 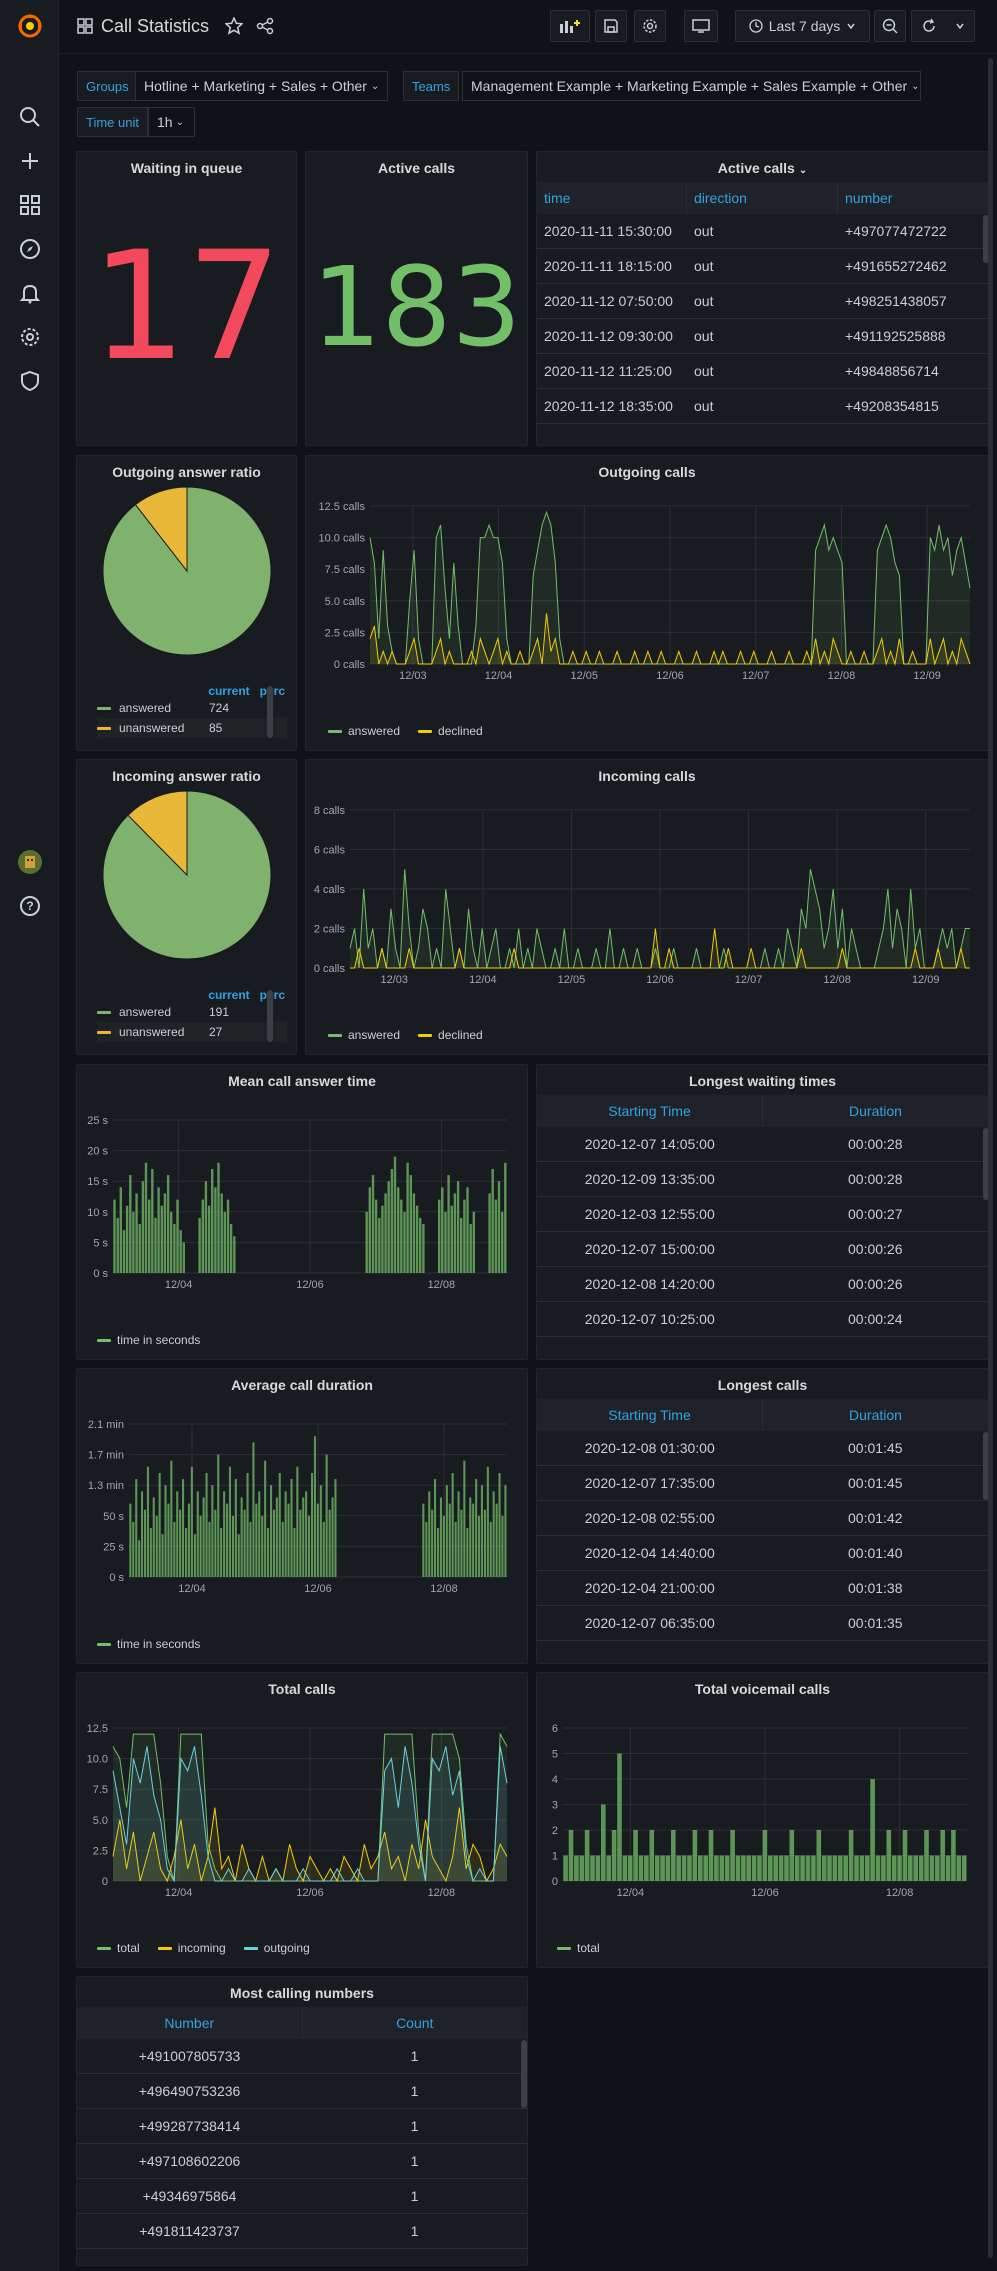 I want to click on save-button, so click(x=611, y=26).